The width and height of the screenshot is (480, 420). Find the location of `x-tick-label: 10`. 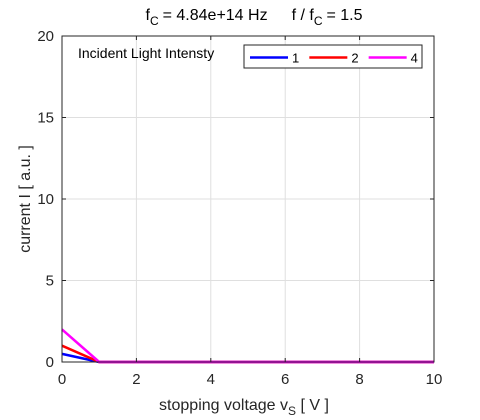

x-tick-label: 10 is located at coordinates (434, 379).